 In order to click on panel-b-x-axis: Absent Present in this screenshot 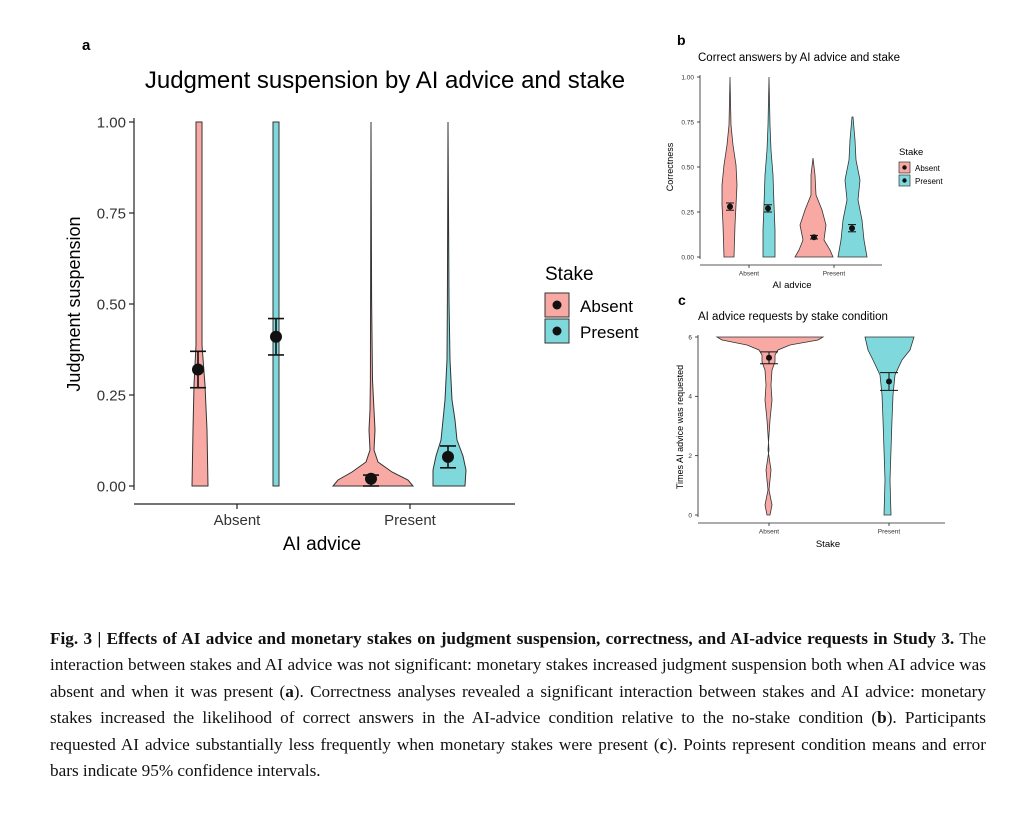, I will do `click(791, 271)`.